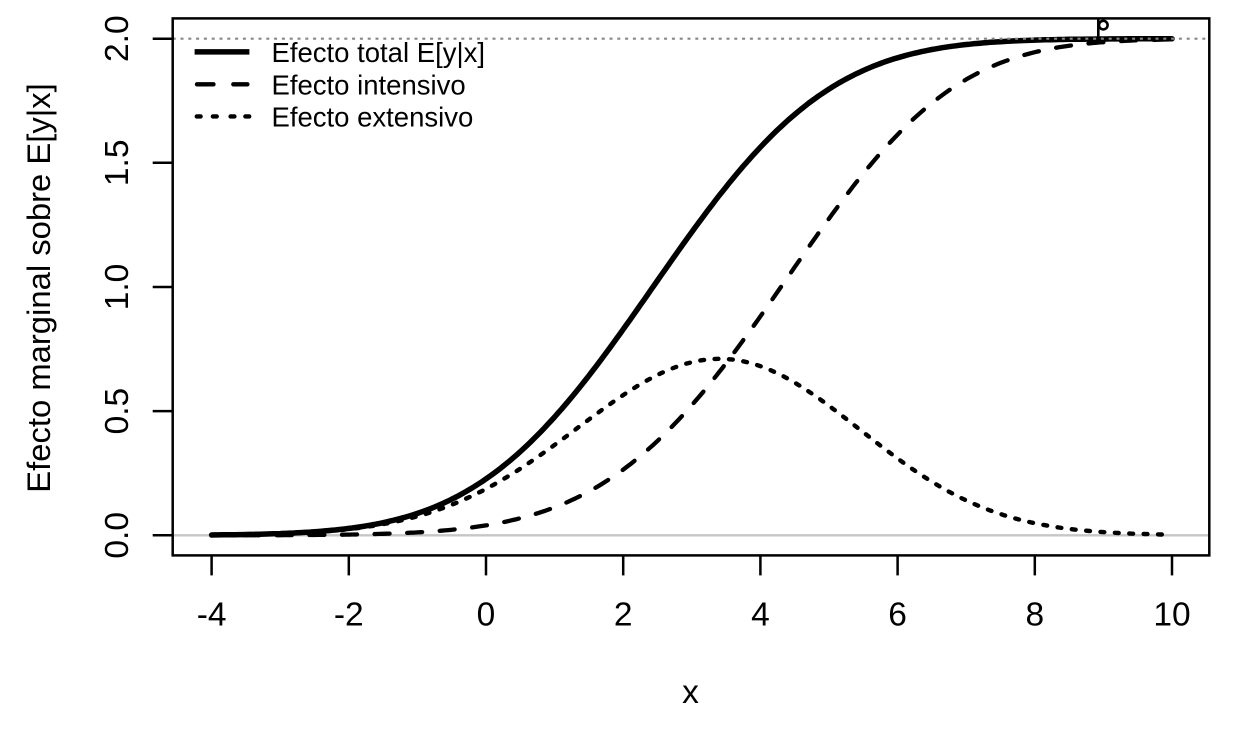 This screenshot has height=734, width=1248. What do you see at coordinates (212, 614) in the screenshot?
I see `svg-text: -4` at bounding box center [212, 614].